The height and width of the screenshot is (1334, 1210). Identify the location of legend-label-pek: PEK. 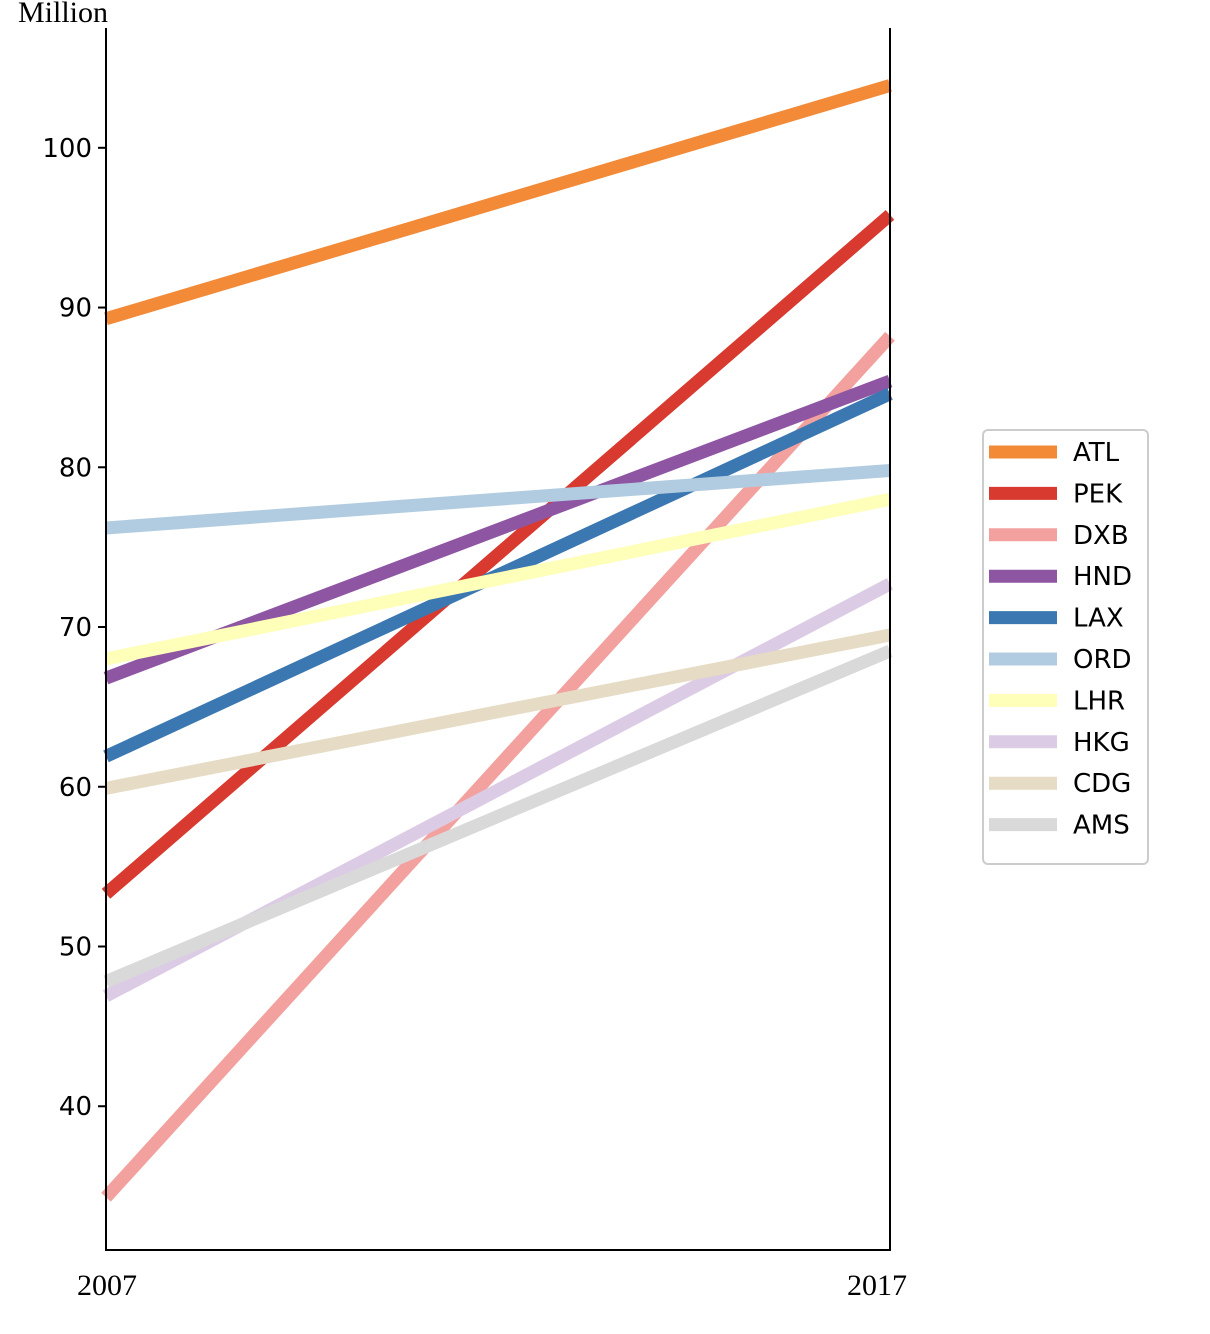
(1098, 494).